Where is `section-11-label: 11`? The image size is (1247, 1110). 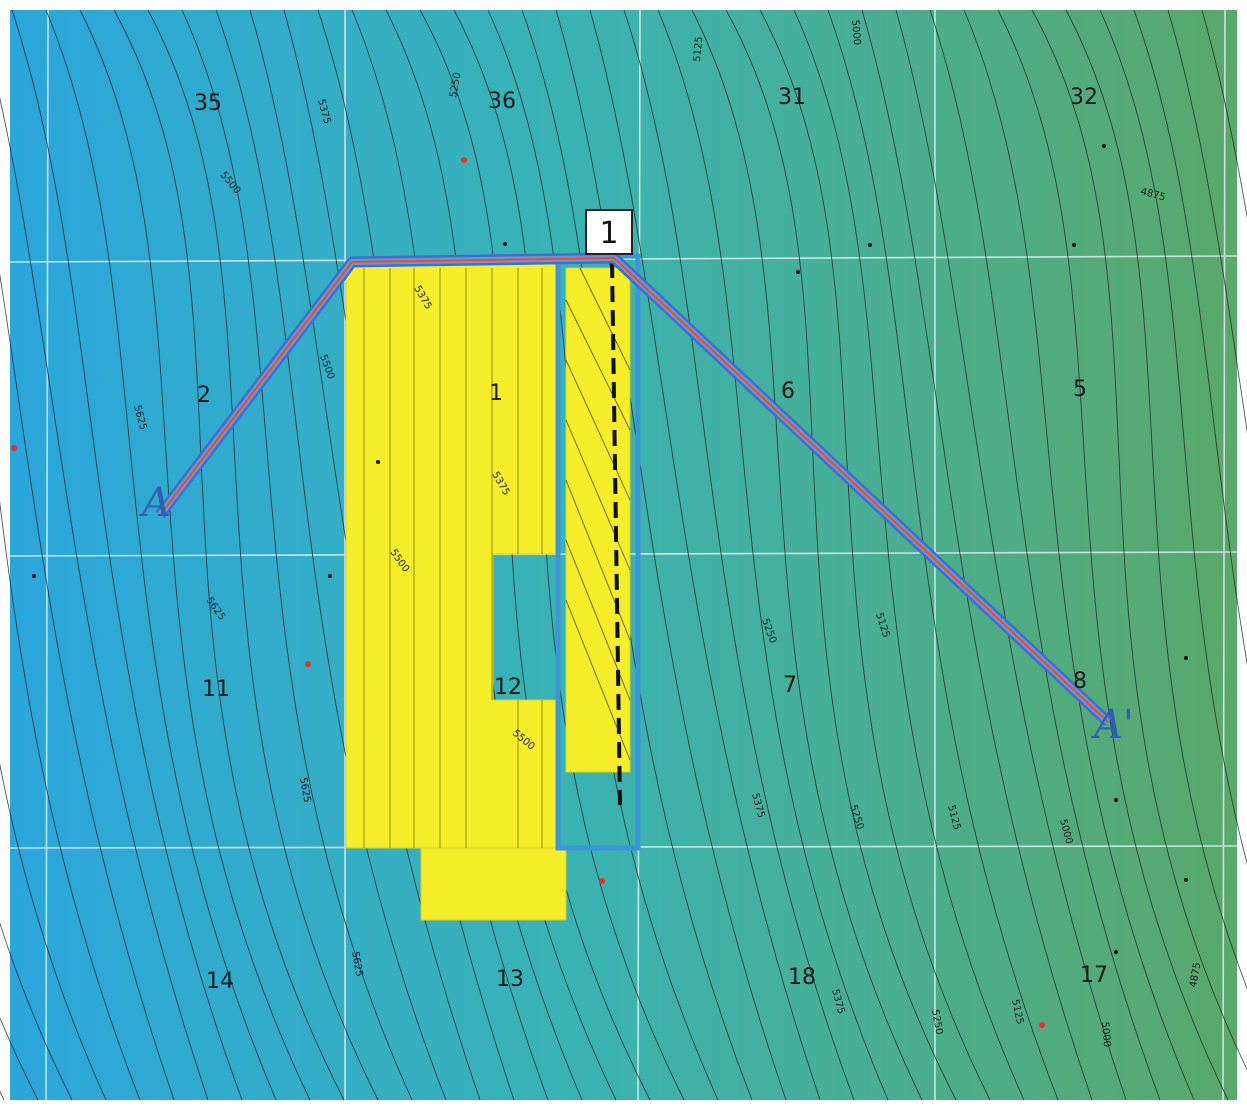
section-11-label: 11 is located at coordinates (216, 689).